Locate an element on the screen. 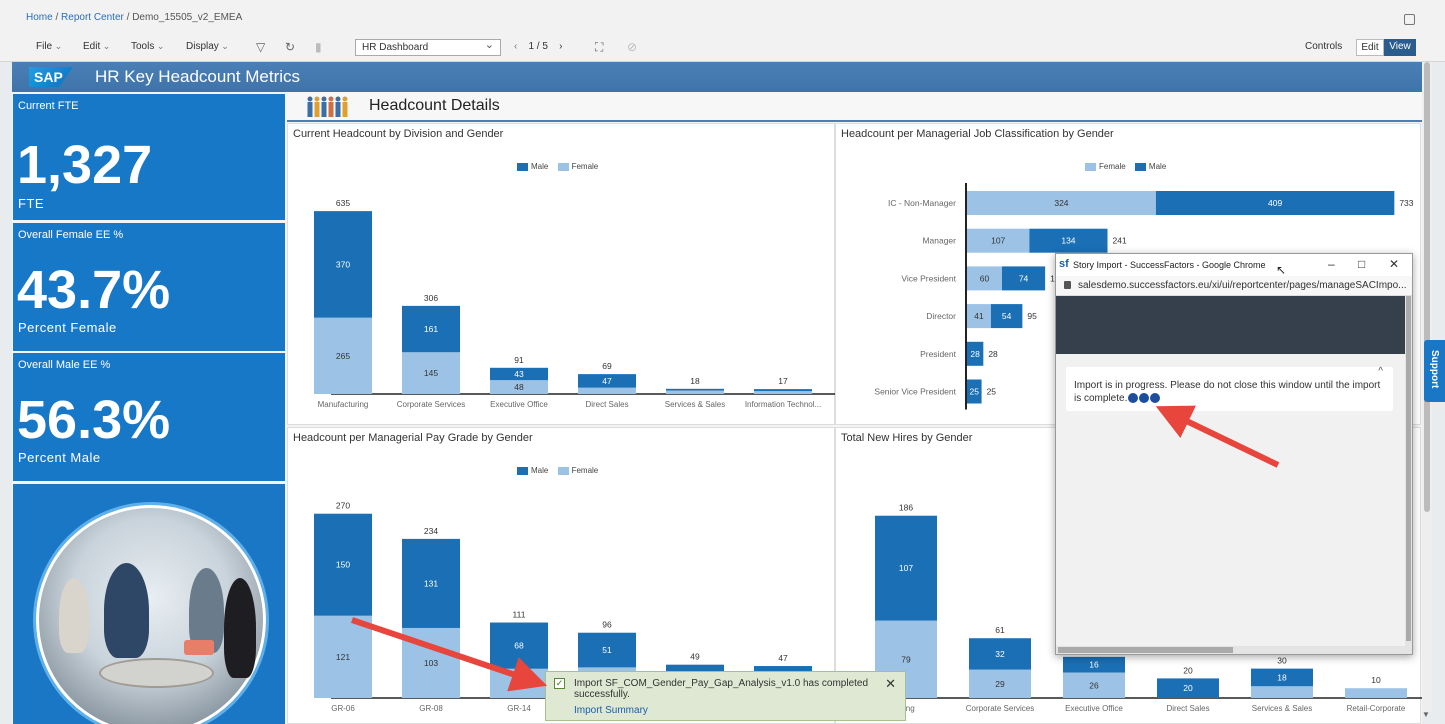 The width and height of the screenshot is (1445, 724). file-menu: File is located at coordinates (49, 46).